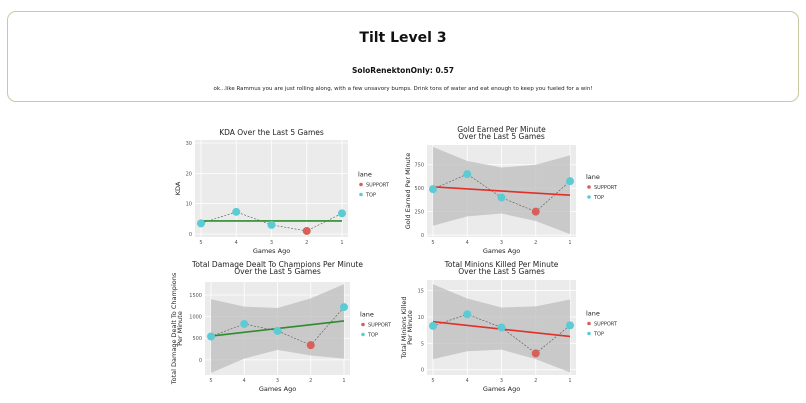 This screenshot has width=806, height=403. I want to click on player-score: SoloRenektonOnly: 0.57, so click(403, 70).